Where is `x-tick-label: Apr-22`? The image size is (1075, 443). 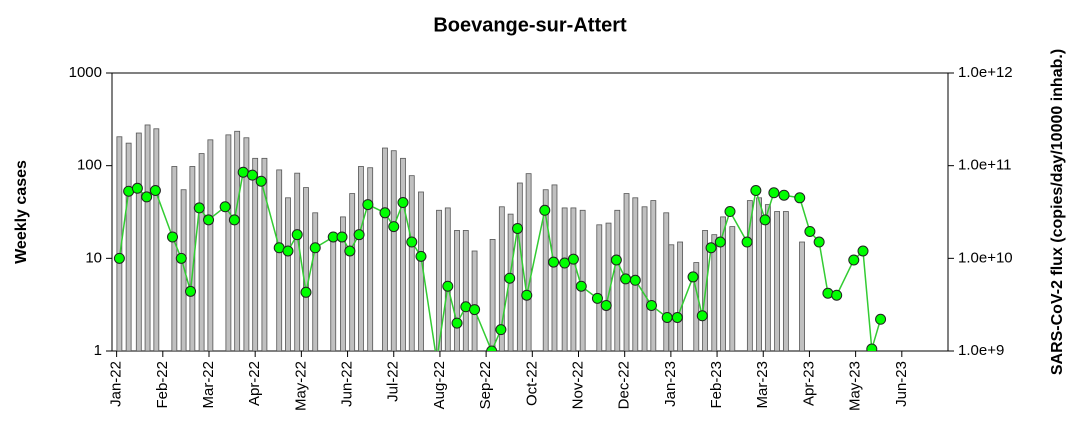
x-tick-label: Apr-22 is located at coordinates (254, 383).